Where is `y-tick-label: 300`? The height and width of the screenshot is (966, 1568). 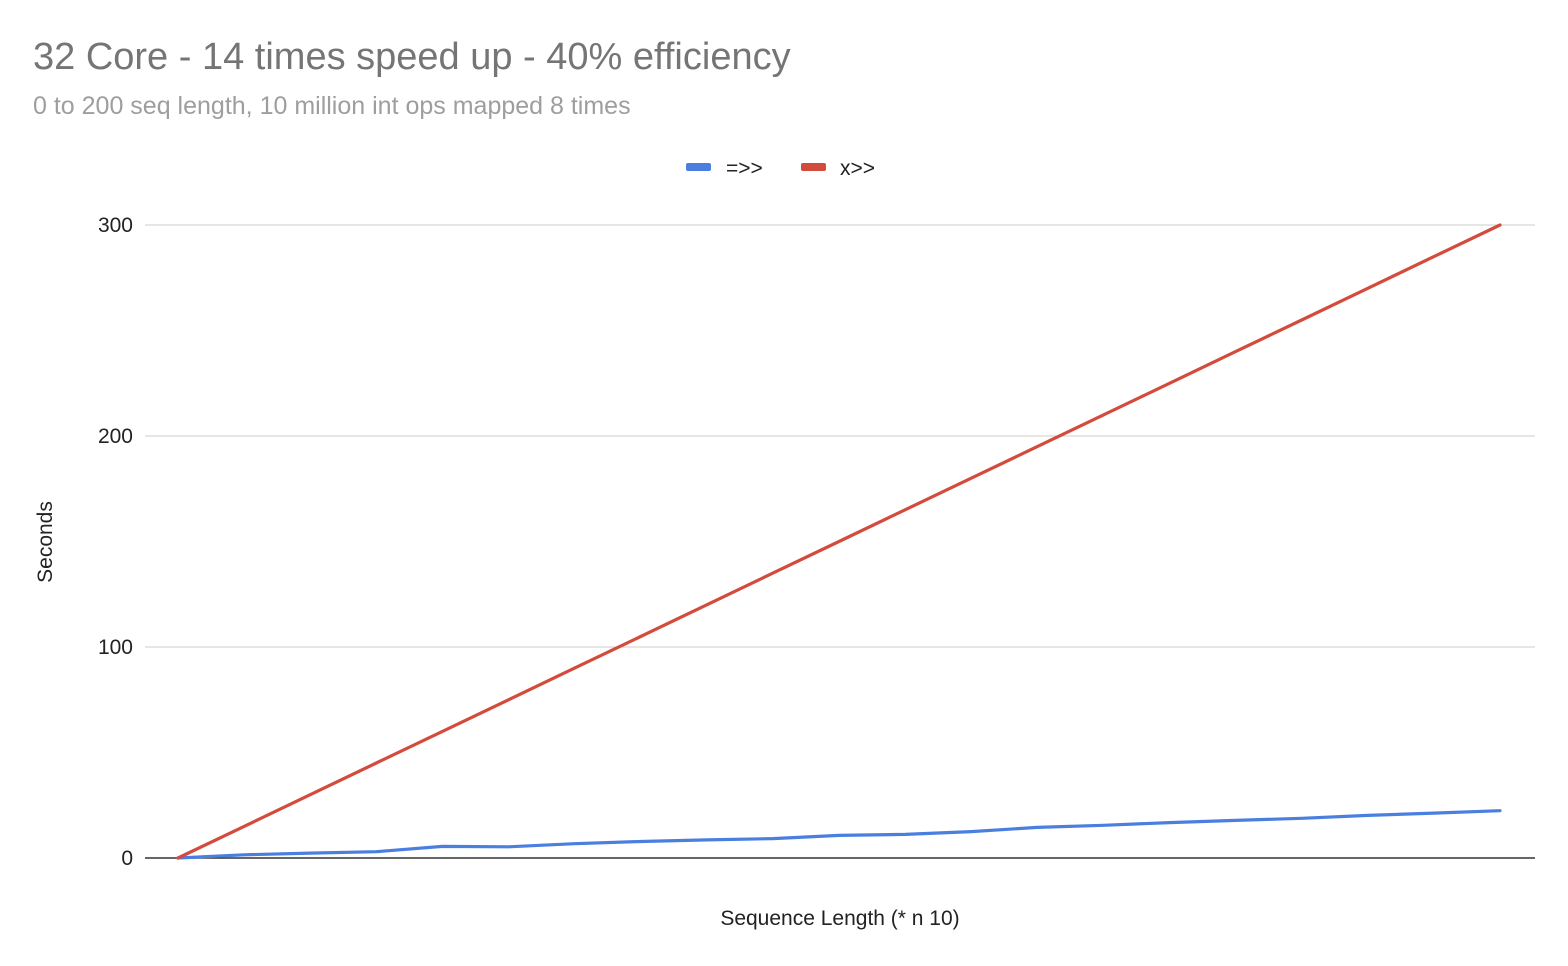 y-tick-label: 300 is located at coordinates (115, 225).